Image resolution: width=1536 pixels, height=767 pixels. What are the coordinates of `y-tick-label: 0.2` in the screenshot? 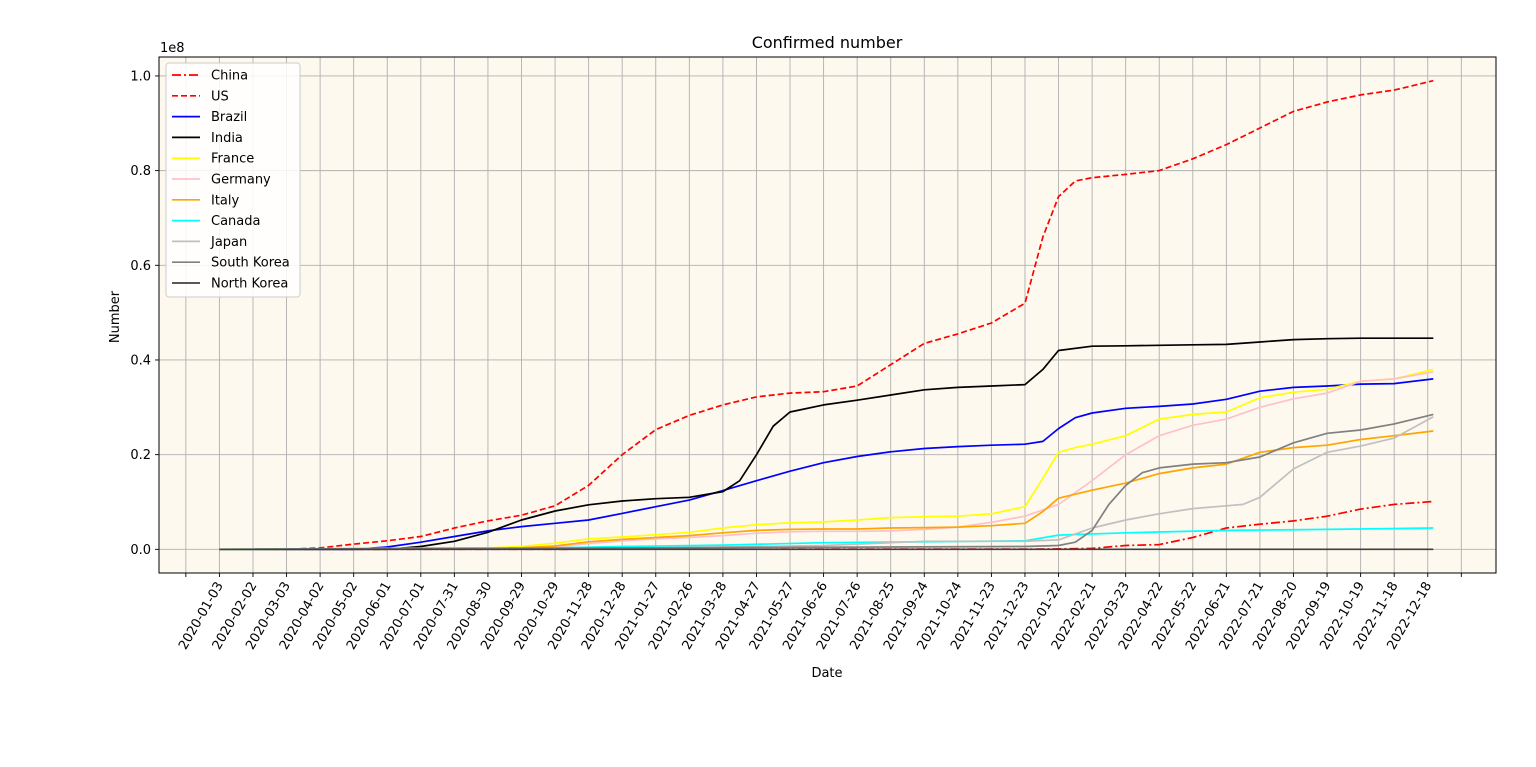 It's located at (140, 455).